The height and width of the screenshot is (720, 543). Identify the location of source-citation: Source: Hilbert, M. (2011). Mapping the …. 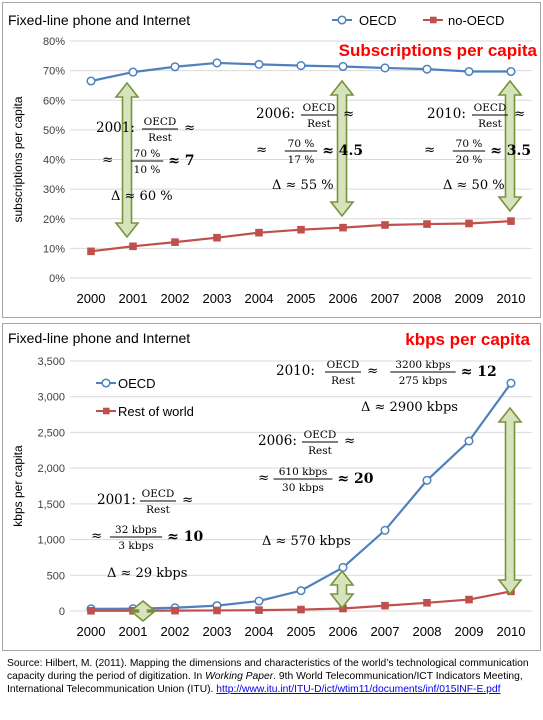
(273, 676).